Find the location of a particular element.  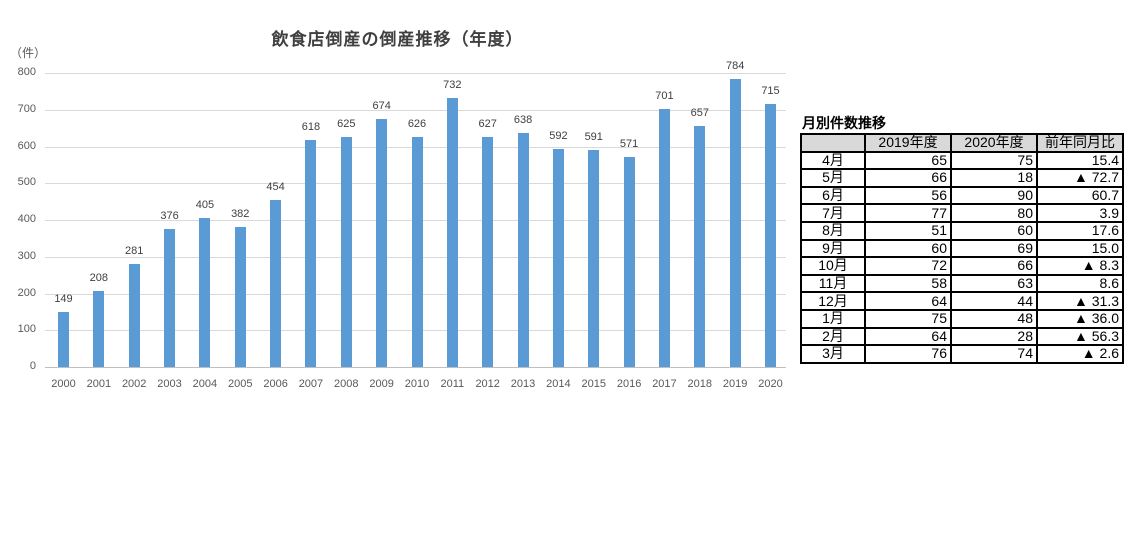

bar-value-label: 715 is located at coordinates (770, 91).